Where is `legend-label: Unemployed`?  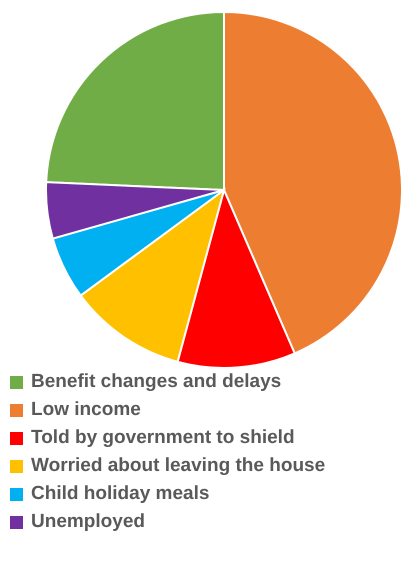
legend-label: Unemployed is located at coordinates (88, 522).